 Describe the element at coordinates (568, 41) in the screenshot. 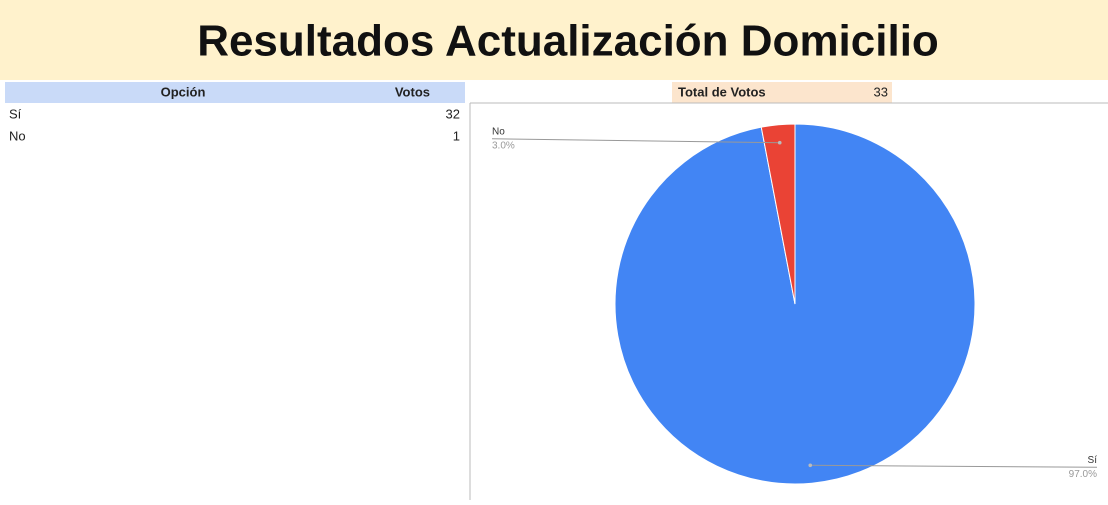

I see `title: Resultados Actualización Domicilio` at that location.